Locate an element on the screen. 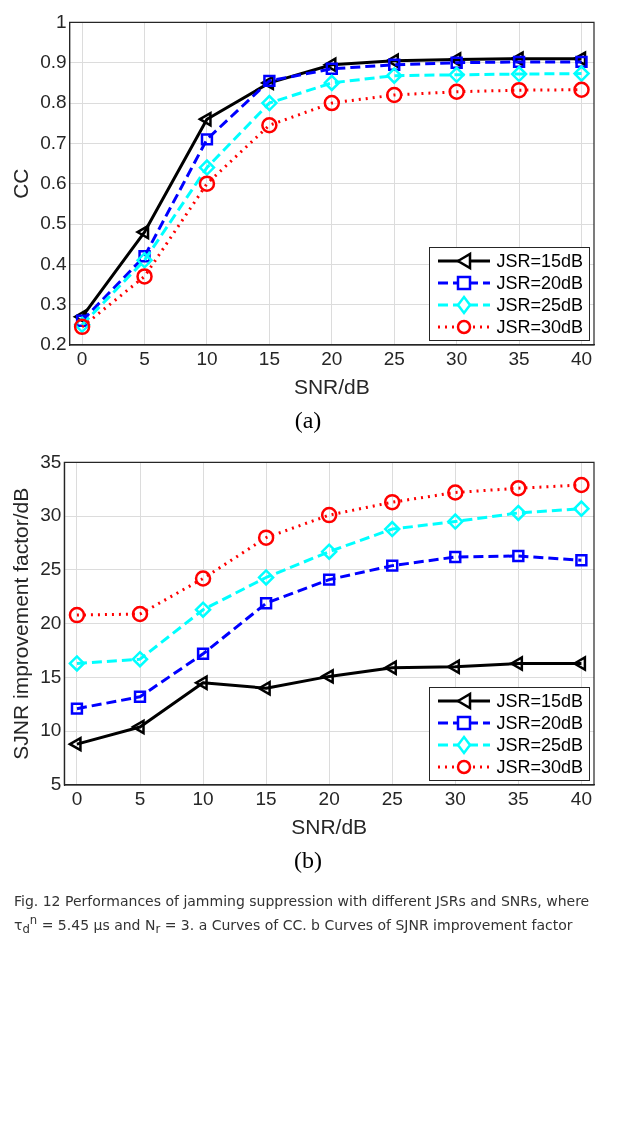 The image size is (627, 1126). text: (b) is located at coordinates (308, 860).